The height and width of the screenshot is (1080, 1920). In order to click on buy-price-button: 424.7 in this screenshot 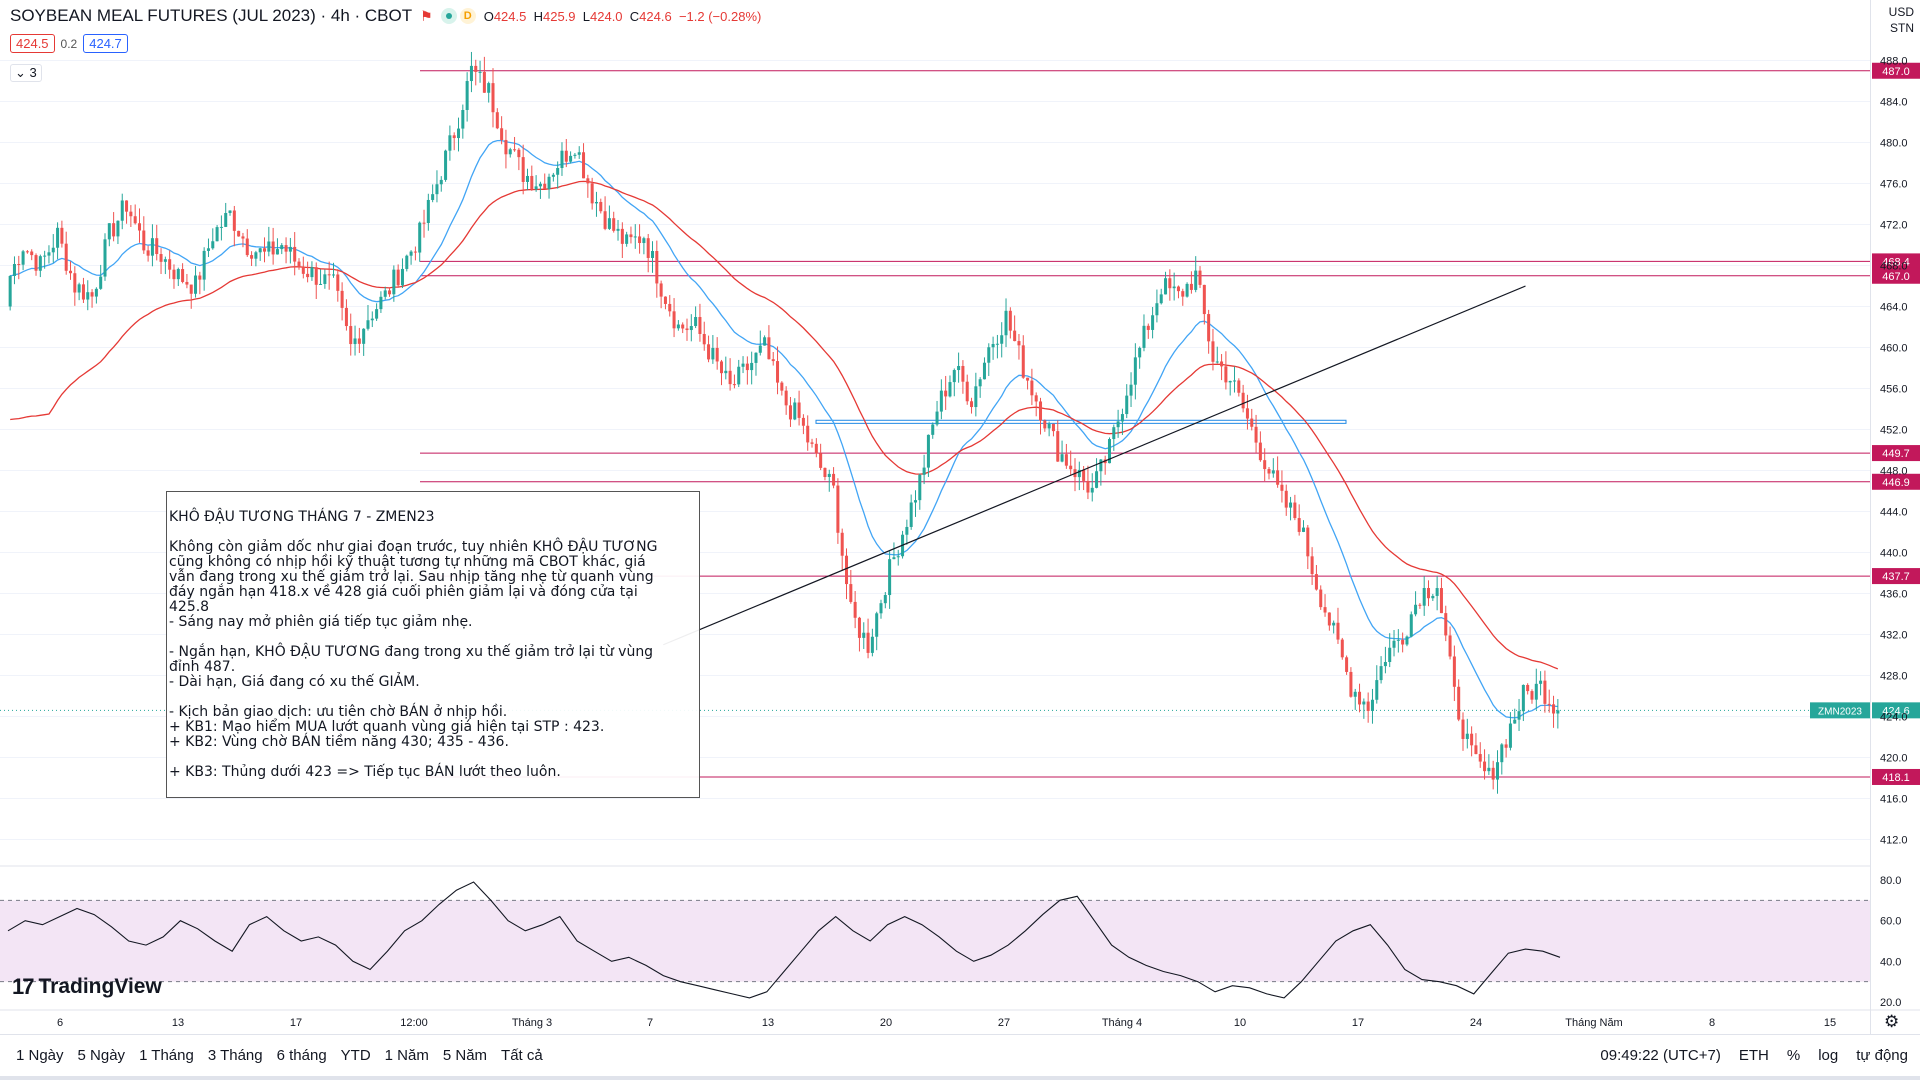, I will do `click(105, 43)`.